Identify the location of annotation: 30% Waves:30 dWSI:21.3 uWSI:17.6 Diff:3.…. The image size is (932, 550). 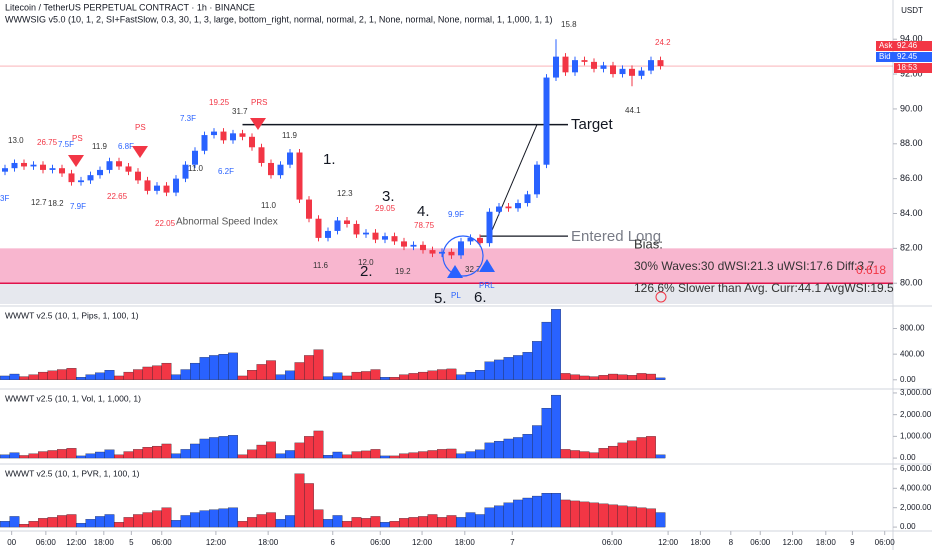
(754, 266).